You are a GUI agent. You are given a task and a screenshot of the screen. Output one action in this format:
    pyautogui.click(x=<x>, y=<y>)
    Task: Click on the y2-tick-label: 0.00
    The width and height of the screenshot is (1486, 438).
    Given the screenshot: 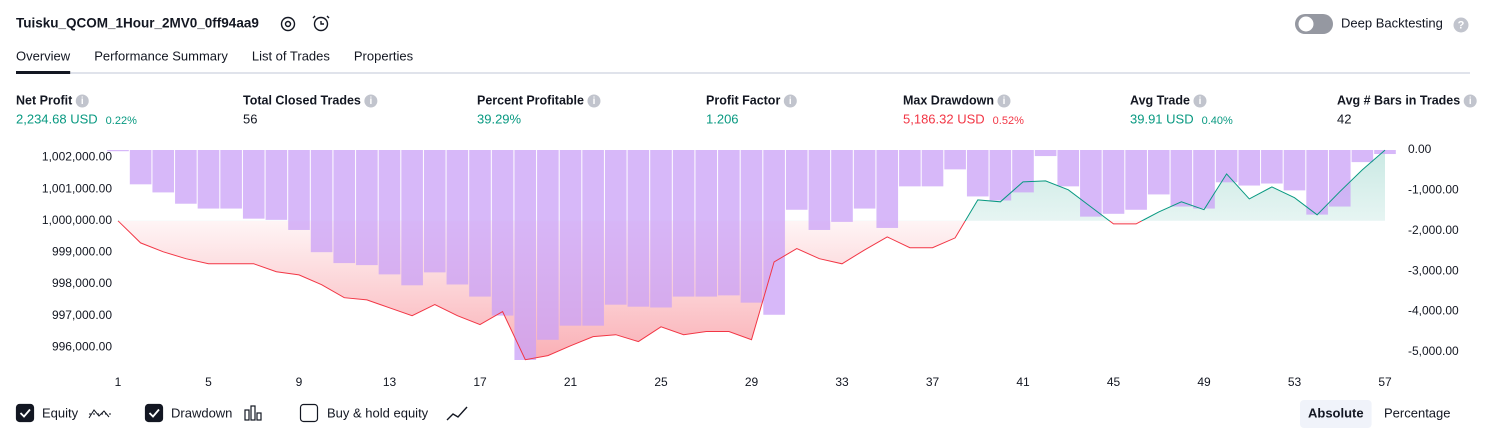 What is the action you would take?
    pyautogui.click(x=1420, y=149)
    